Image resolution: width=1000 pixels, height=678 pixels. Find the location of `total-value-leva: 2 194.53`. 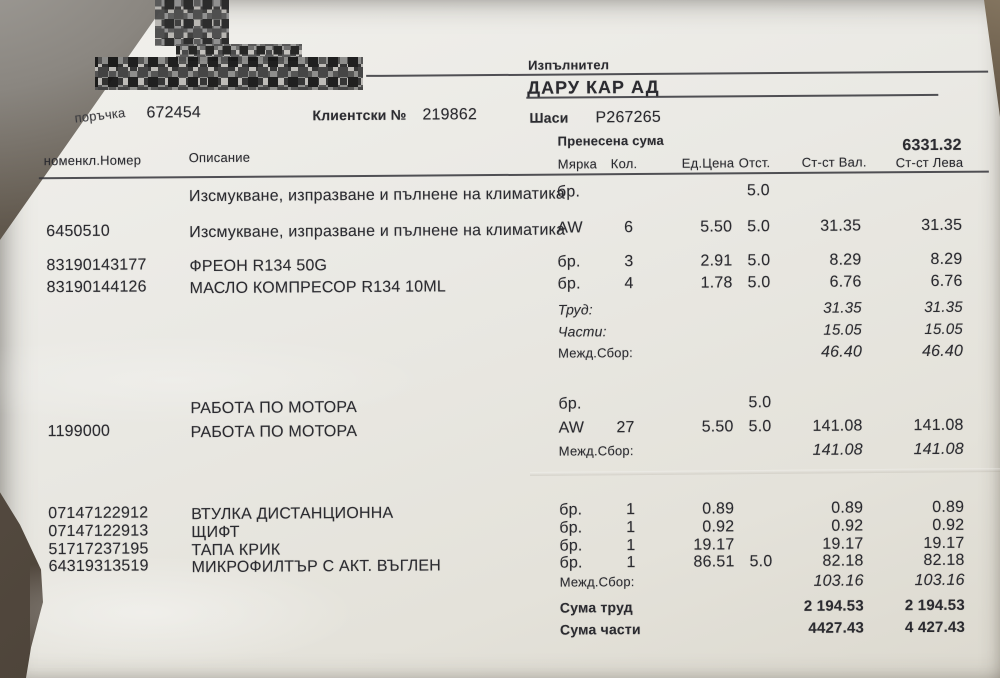

total-value-leva: 2 194.53 is located at coordinates (934, 605).